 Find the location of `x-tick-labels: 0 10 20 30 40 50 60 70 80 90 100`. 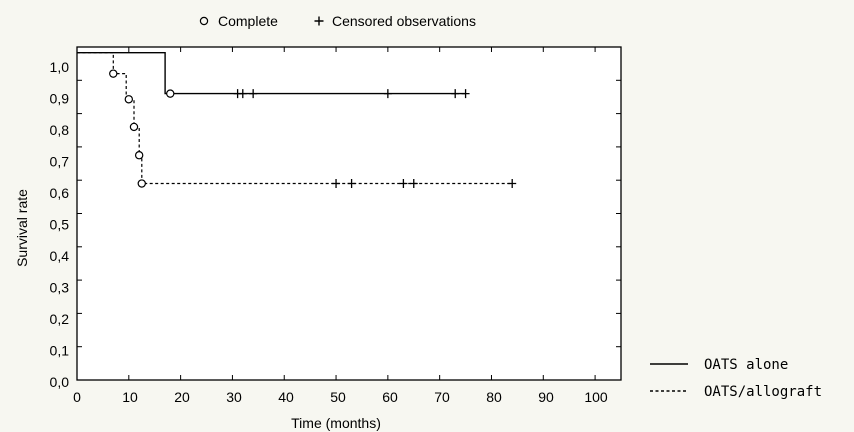

x-tick-labels: 0 10 20 30 40 50 60 70 80 90 100 is located at coordinates (340, 397).